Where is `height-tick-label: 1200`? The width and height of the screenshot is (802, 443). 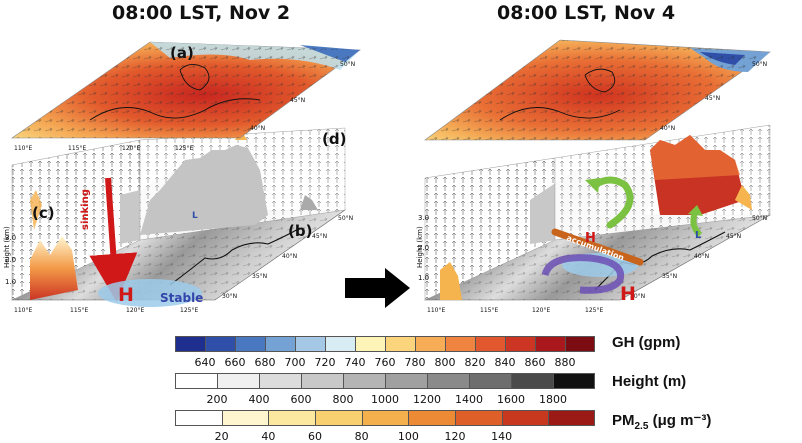
height-tick-label: 1200 is located at coordinates (427, 399).